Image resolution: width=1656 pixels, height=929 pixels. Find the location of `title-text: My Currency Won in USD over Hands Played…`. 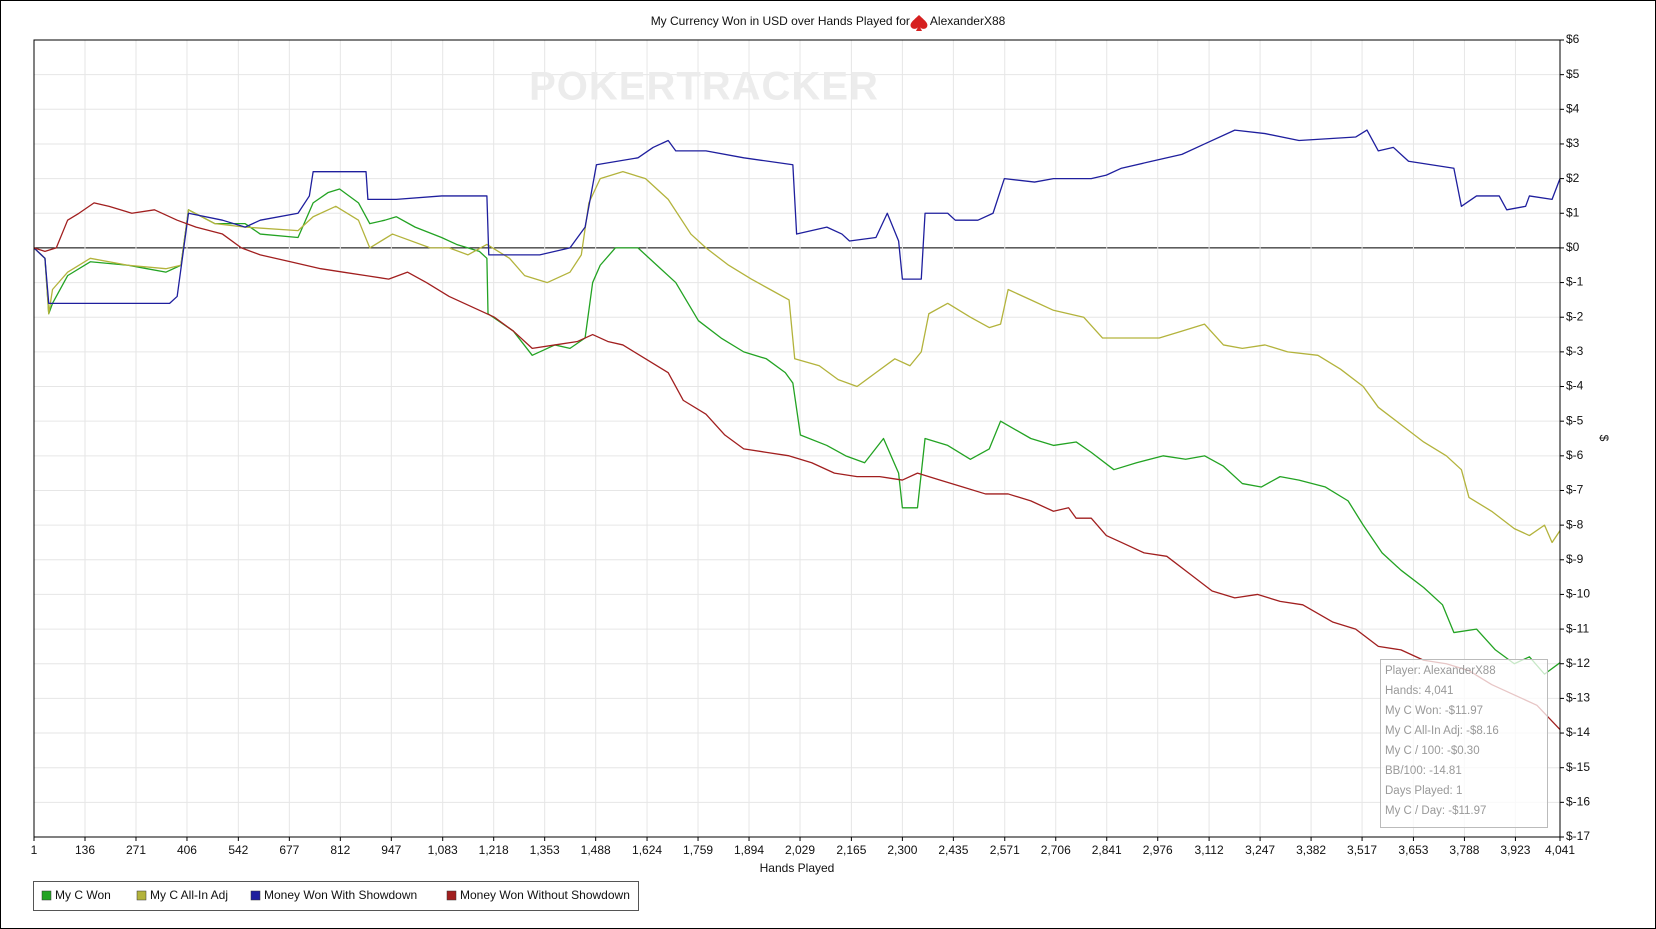

title-text: My Currency Won in USD over Hands Played… is located at coordinates (780, 21).